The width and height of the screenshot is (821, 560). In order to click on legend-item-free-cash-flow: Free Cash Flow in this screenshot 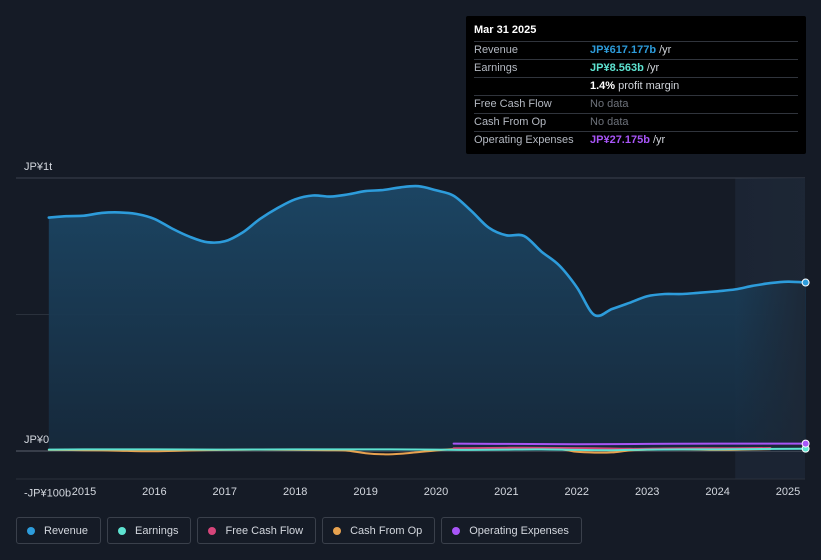, I will do `click(257, 530)`.